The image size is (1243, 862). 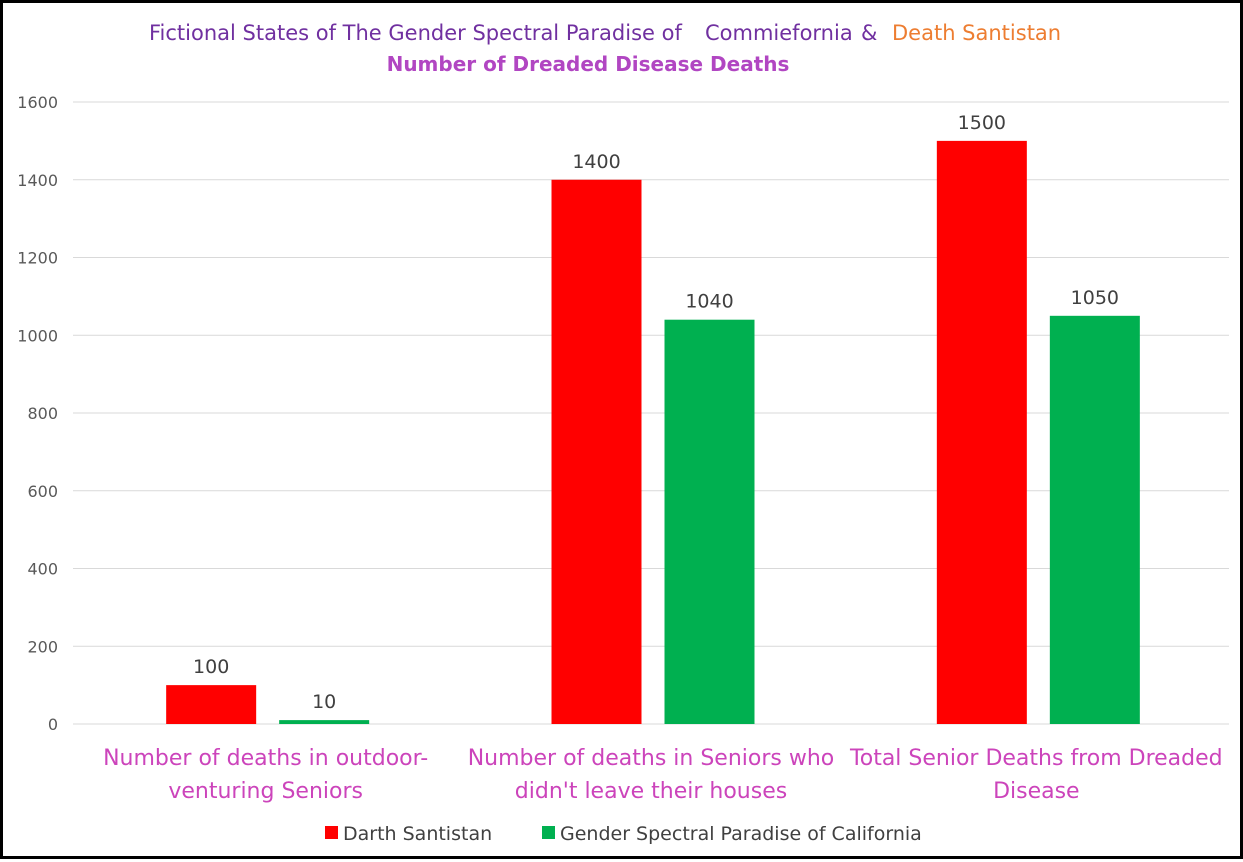 What do you see at coordinates (588, 64) in the screenshot?
I see `chart-subtitle: Number of Dreaded Disease Deaths` at bounding box center [588, 64].